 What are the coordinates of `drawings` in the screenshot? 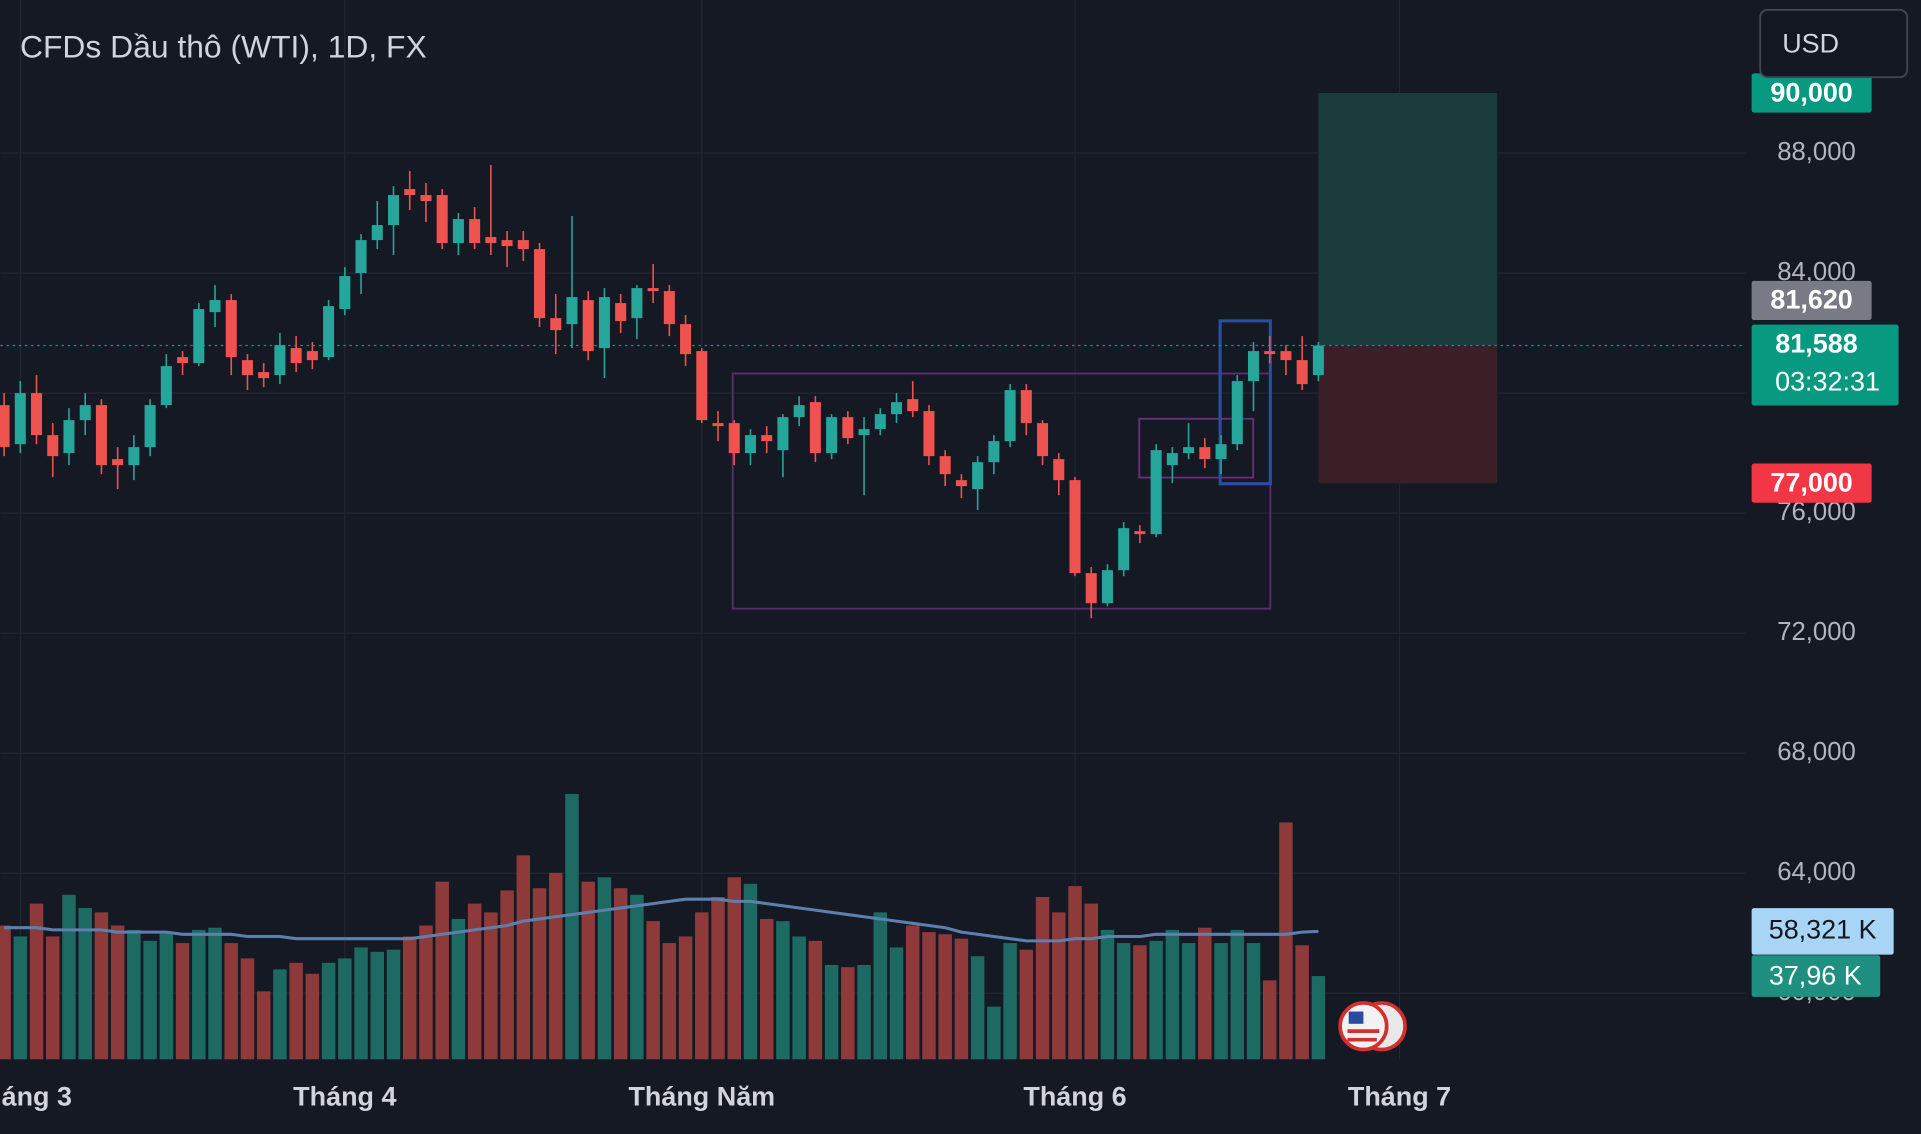 It's located at (1001, 464).